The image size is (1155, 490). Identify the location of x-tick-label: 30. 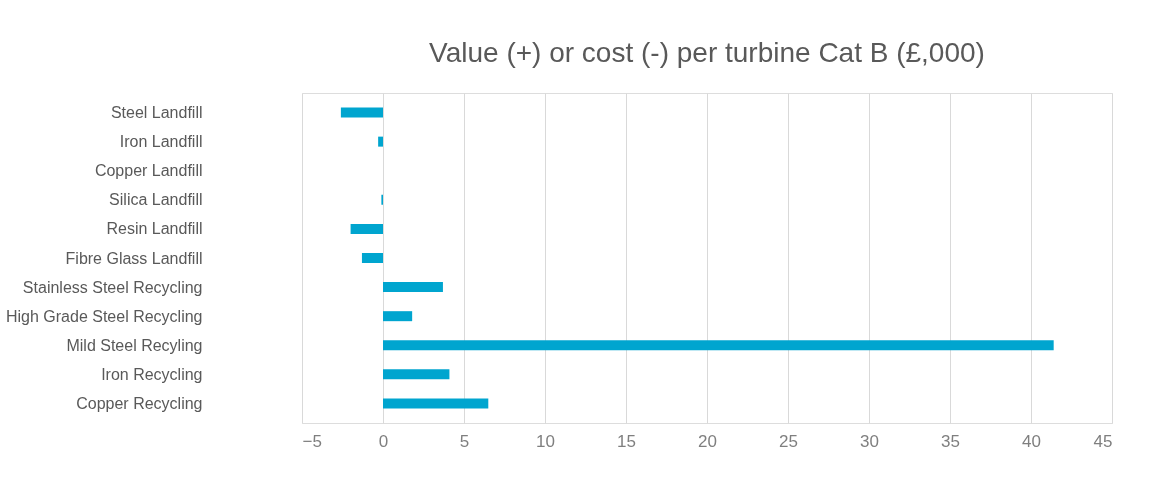
(869, 441).